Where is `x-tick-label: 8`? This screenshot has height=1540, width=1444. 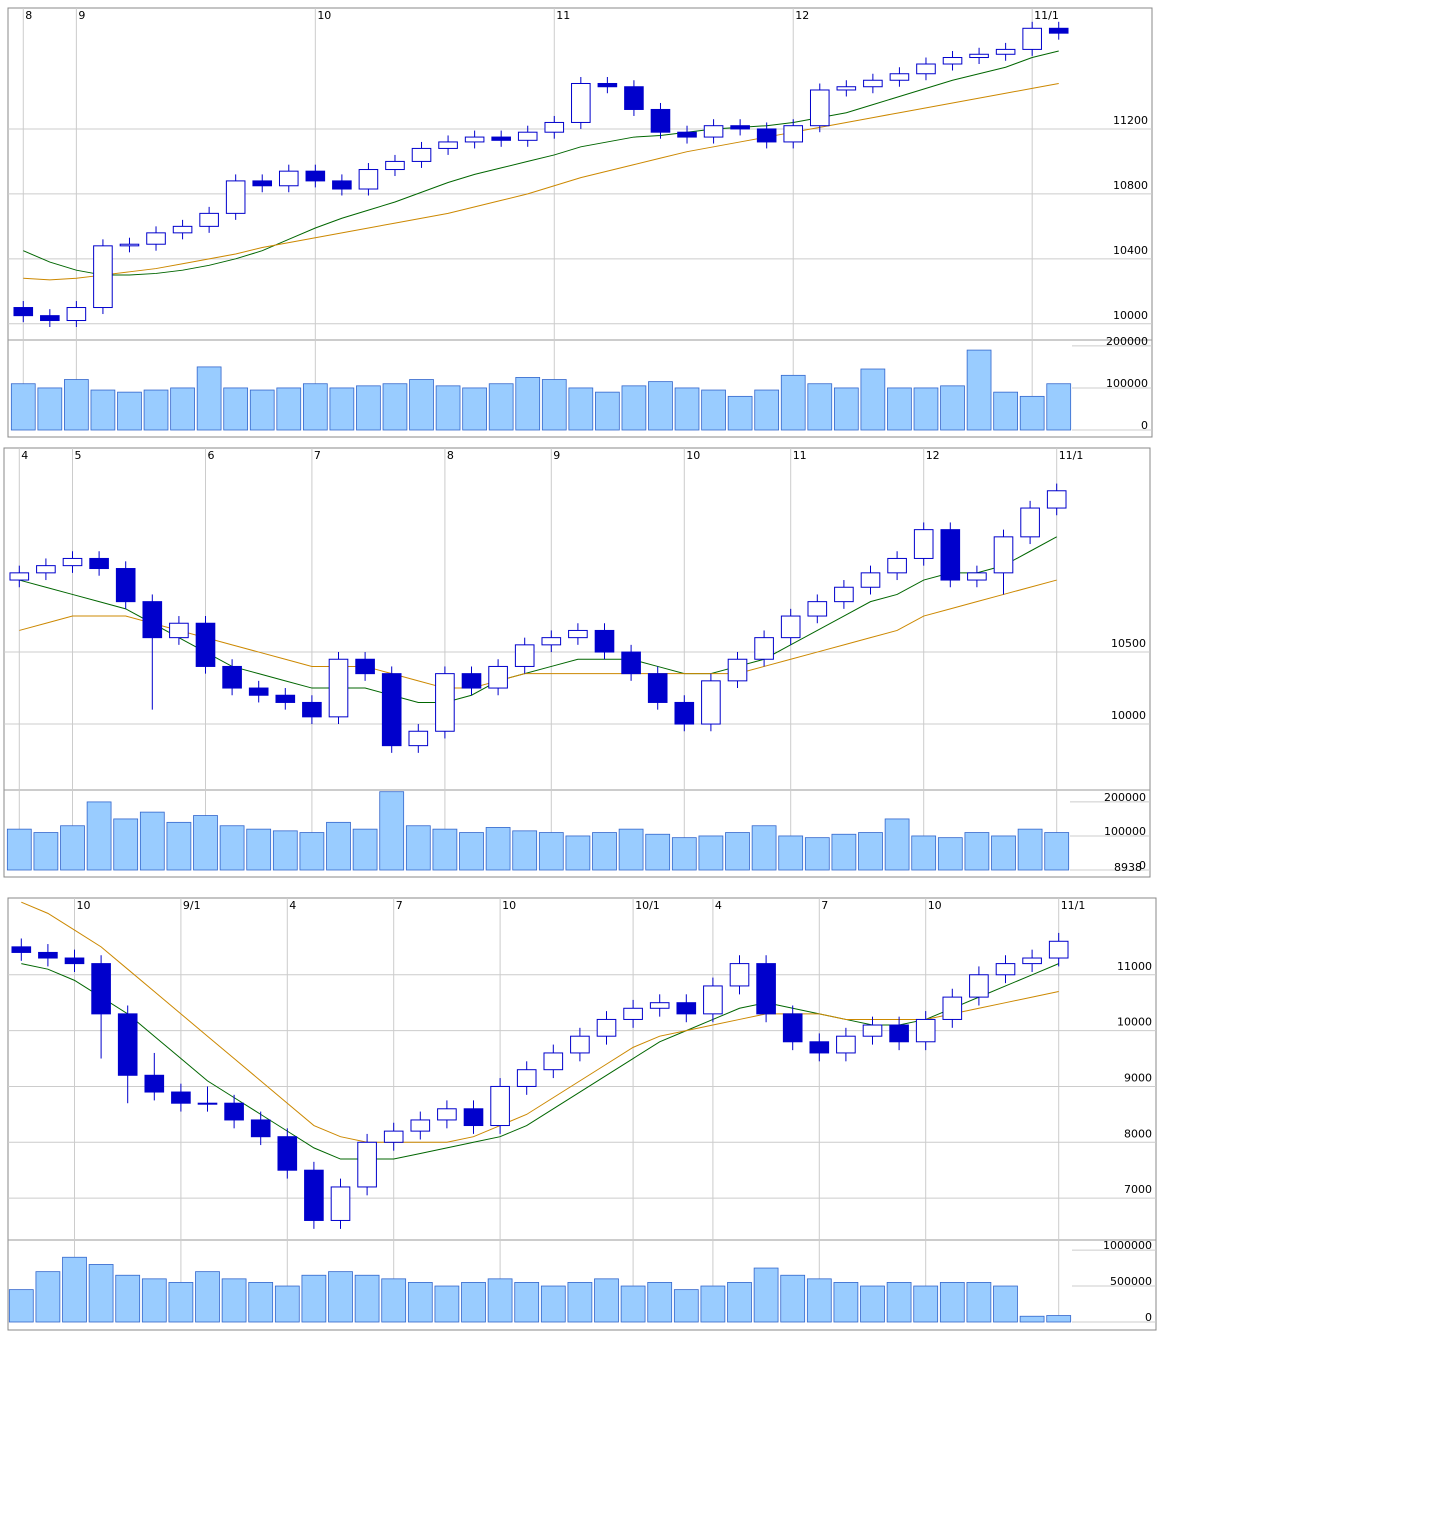 x-tick-label: 8 is located at coordinates (450, 455).